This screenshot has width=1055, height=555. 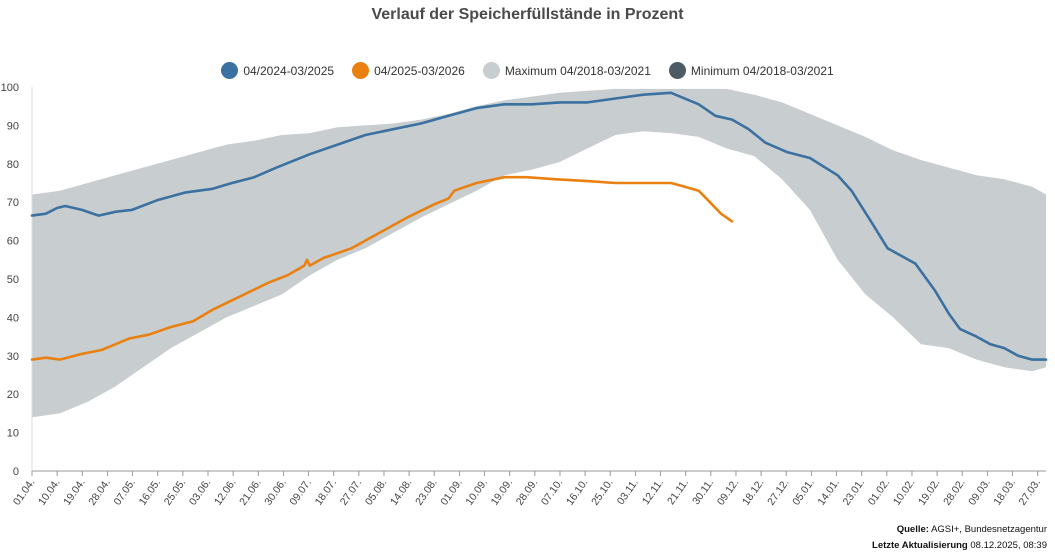 What do you see at coordinates (678, 492) in the screenshot?
I see `x-tick-label: 21.11.` at bounding box center [678, 492].